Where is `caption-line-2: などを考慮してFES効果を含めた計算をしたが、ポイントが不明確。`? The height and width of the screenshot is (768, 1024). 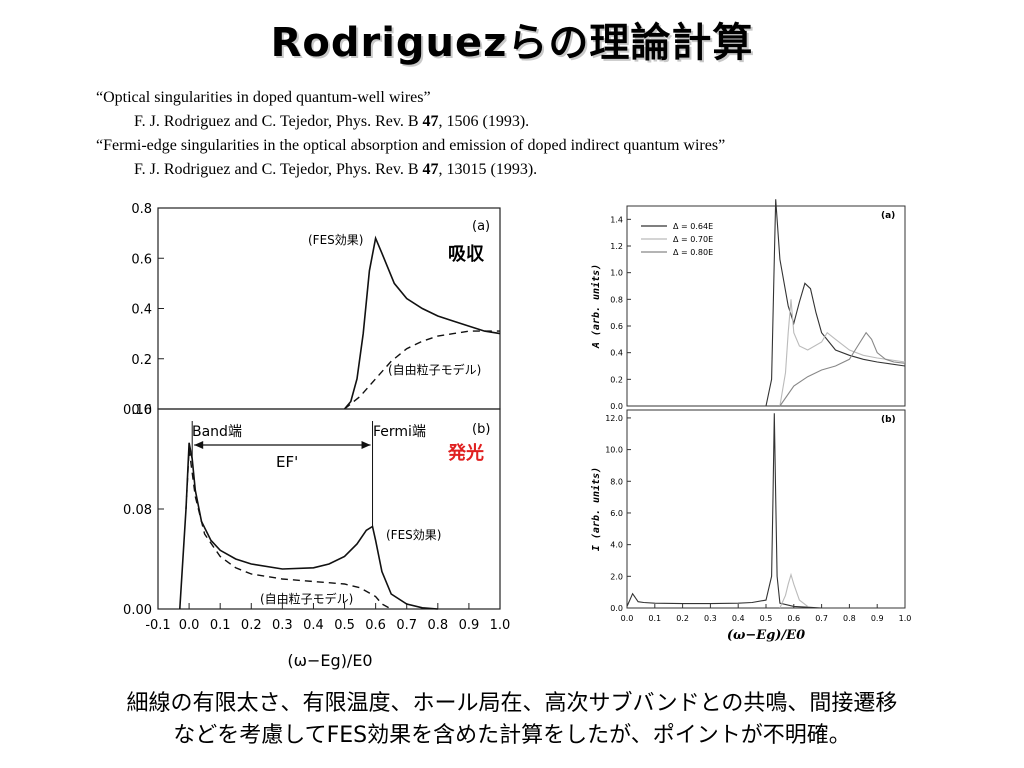 caption-line-2: などを考慮してFES効果を含めた計算をしたが、ポイントが不明確。 is located at coordinates (512, 735).